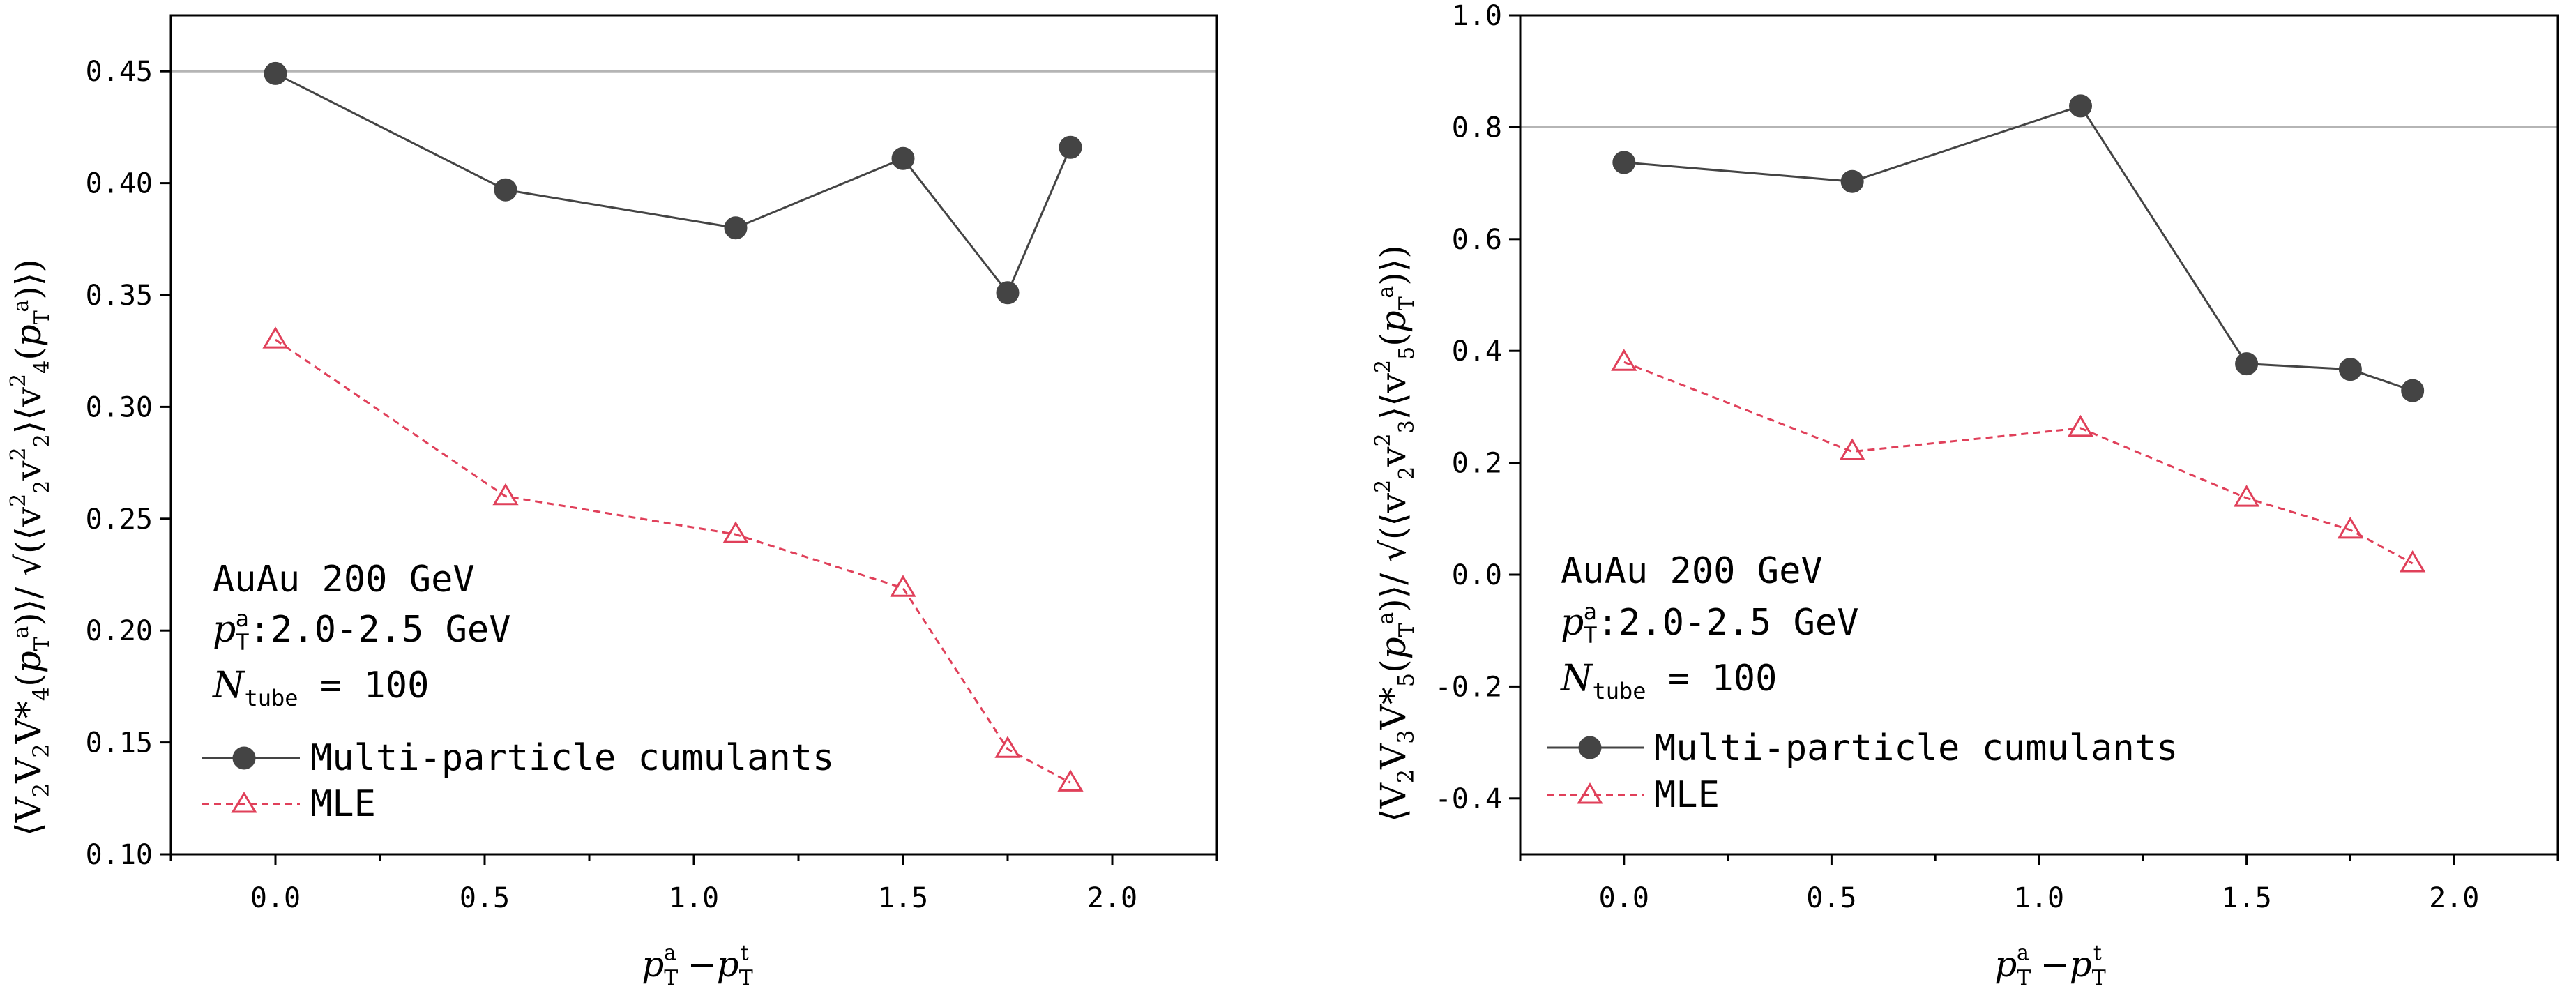  Describe the element at coordinates (1477, 575) in the screenshot. I see `y-tick-label: 0.0` at that location.